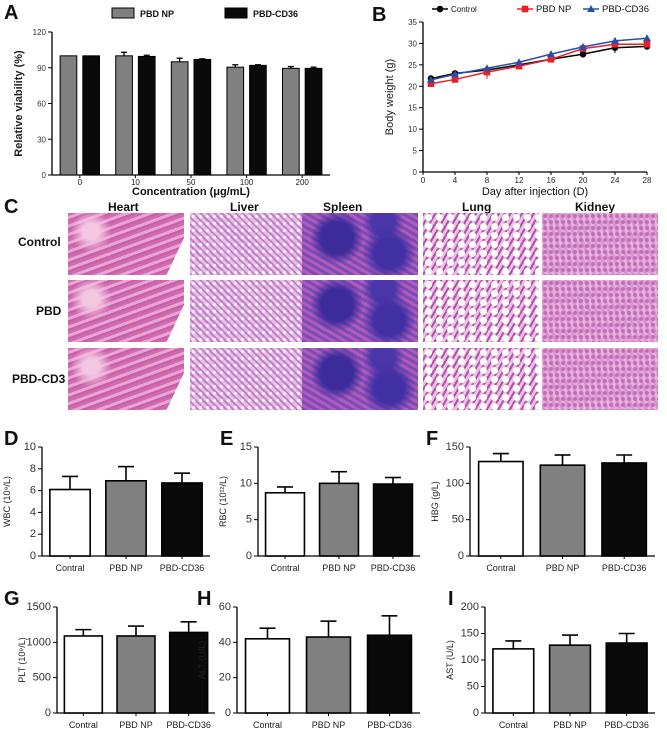 This screenshot has width=667, height=734. What do you see at coordinates (624, 568) in the screenshot?
I see `F-x-tick-label: PBD-CD36` at bounding box center [624, 568].